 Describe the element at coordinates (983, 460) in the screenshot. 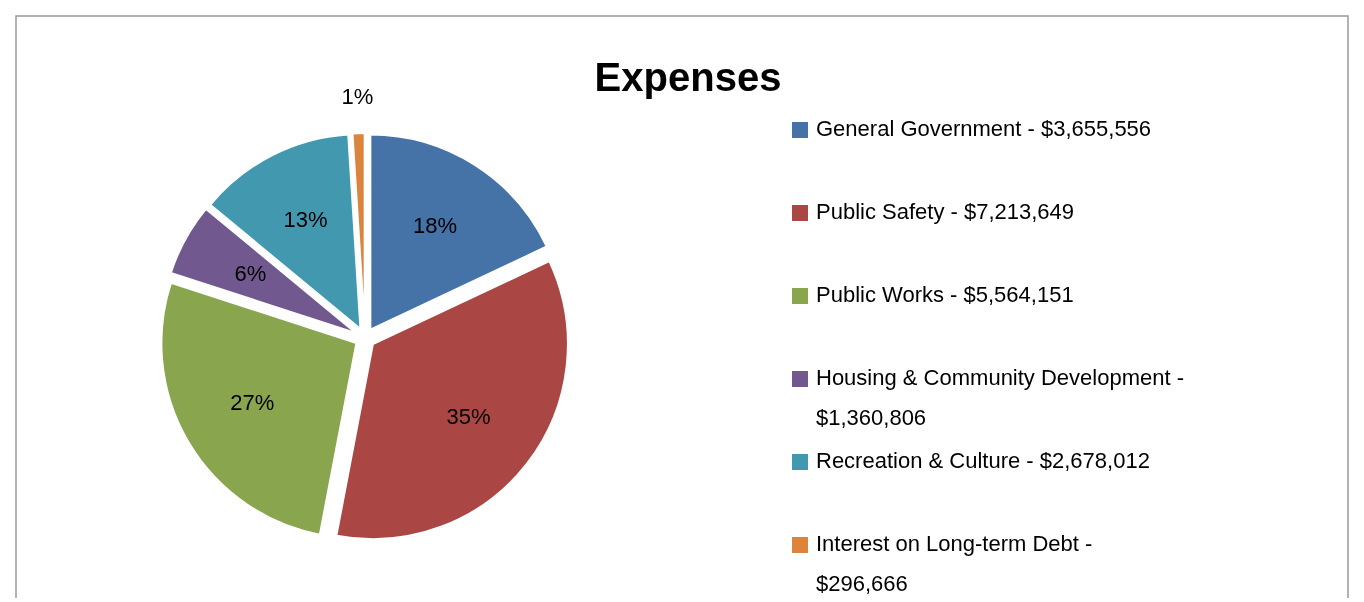

I see `legend-label: Recreation & Culture - $2,678,012` at that location.